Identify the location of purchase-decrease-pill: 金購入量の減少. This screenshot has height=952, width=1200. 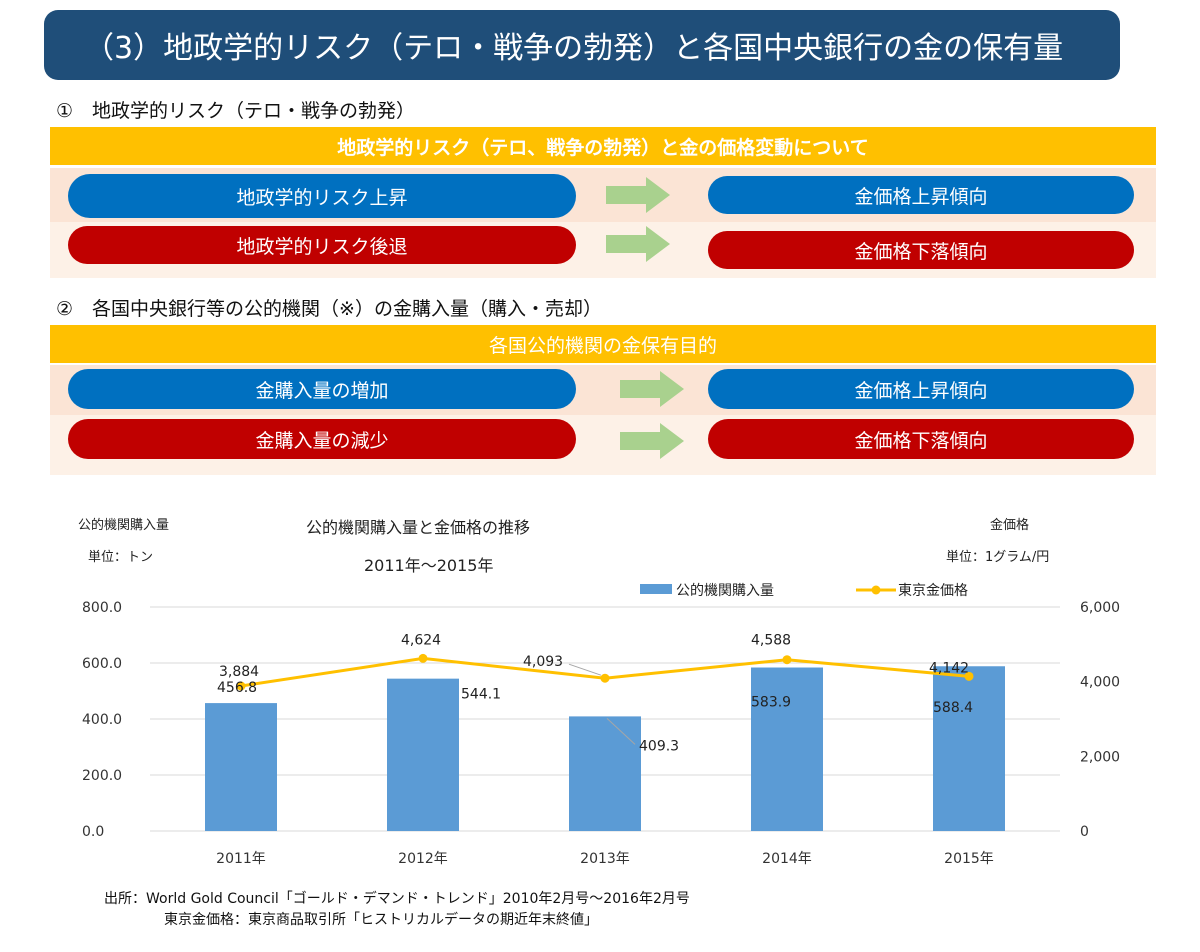
(322, 439).